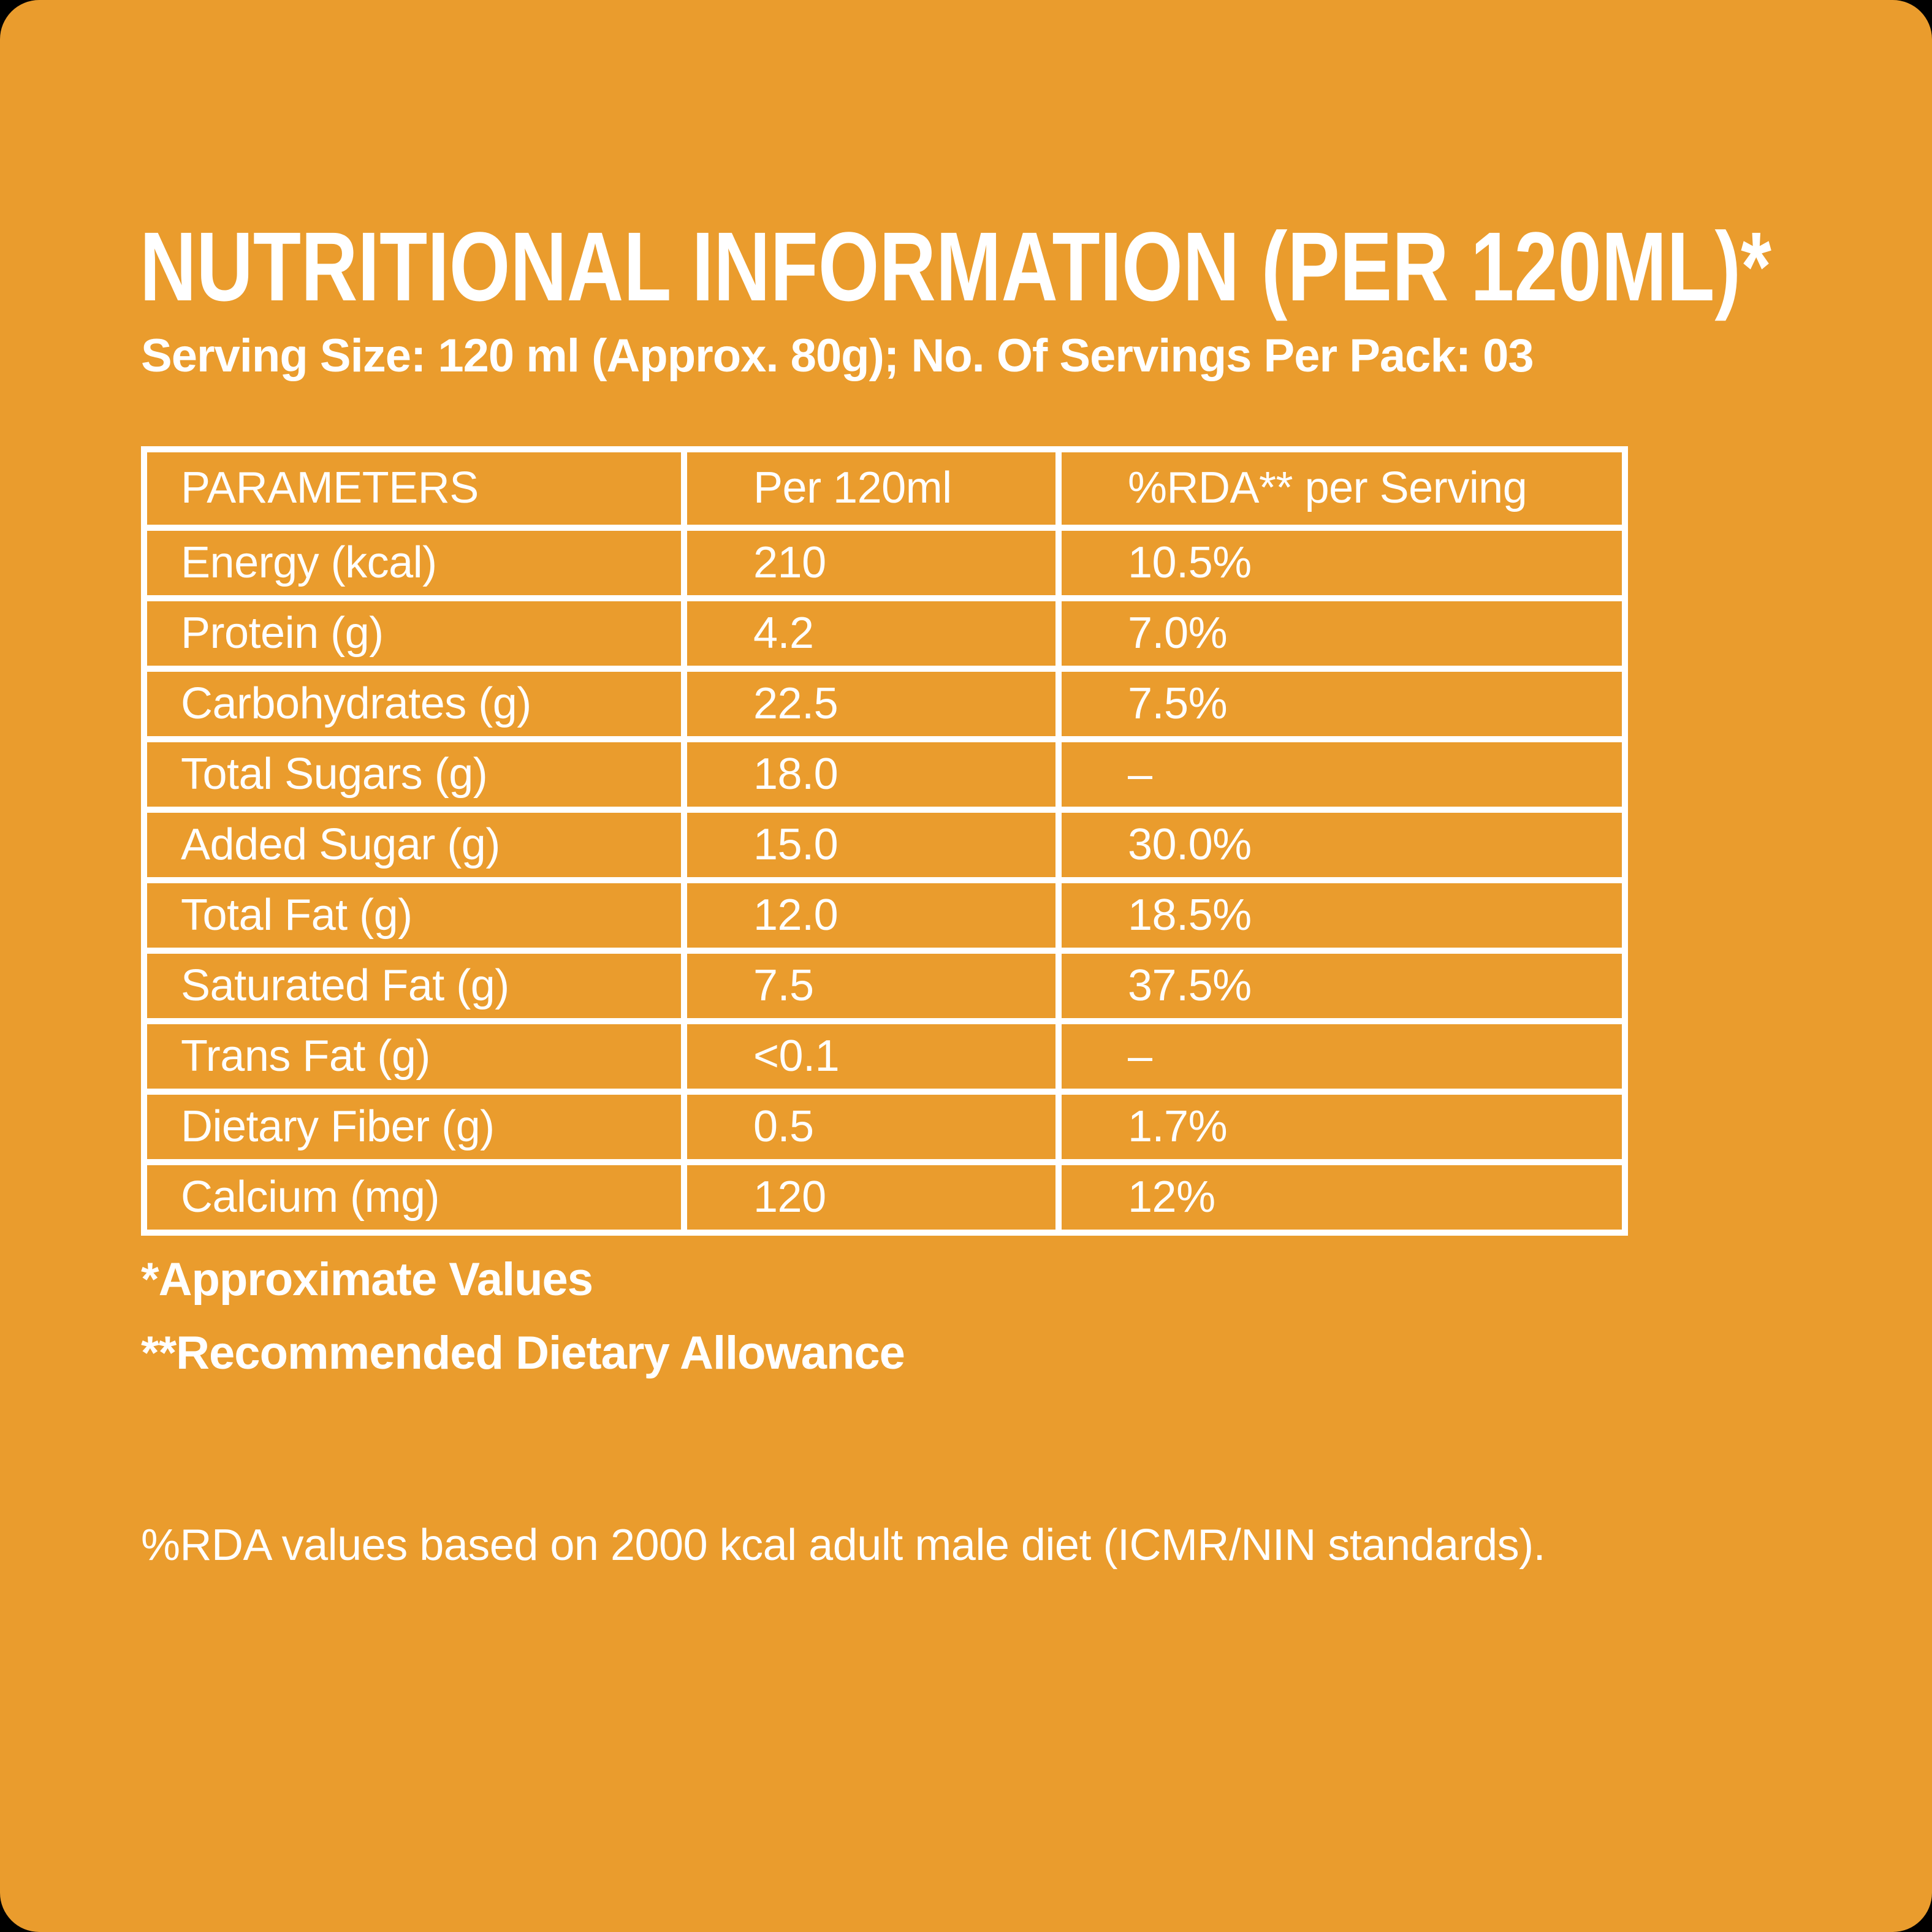 This screenshot has width=1932, height=1932. What do you see at coordinates (955, 266) in the screenshot?
I see `page-title: NUTRITIONAL INFORMATION (PER 120ML)*` at bounding box center [955, 266].